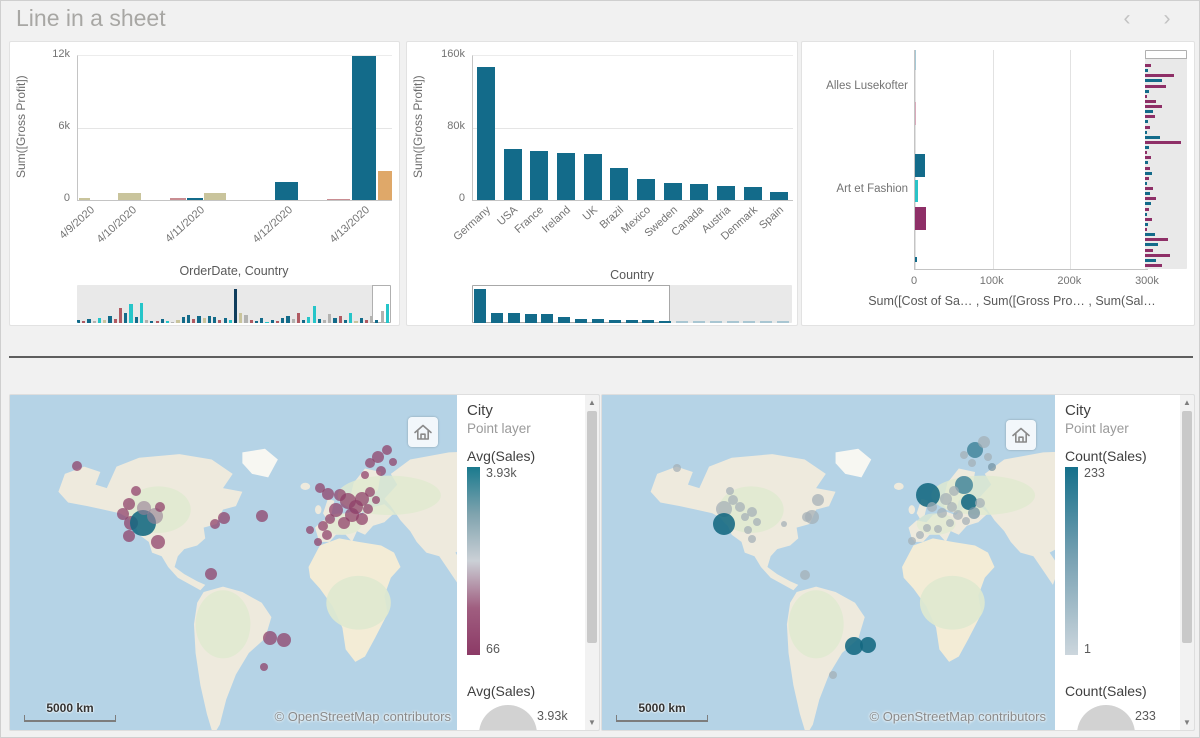 The height and width of the screenshot is (738, 1200). Describe the element at coordinates (699, 192) in the screenshot. I see `bar-Canada` at that location.